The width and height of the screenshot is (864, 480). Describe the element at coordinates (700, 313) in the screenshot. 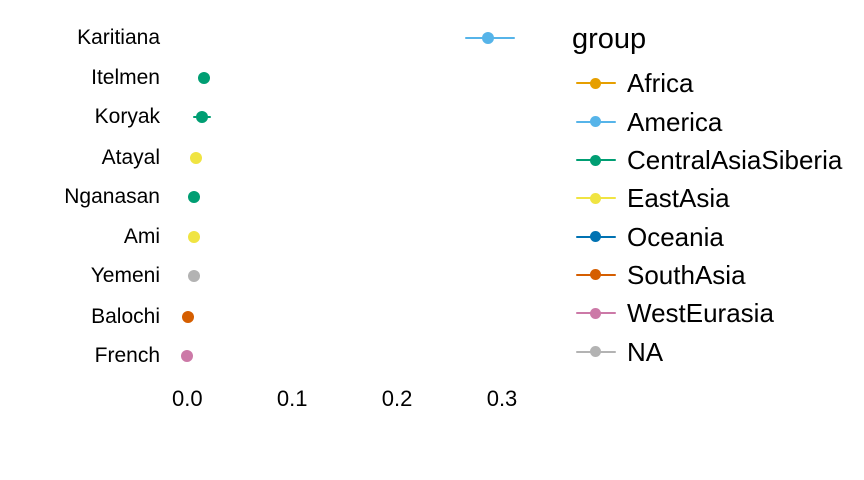

I see `legend-item-label: WestEurasia` at that location.